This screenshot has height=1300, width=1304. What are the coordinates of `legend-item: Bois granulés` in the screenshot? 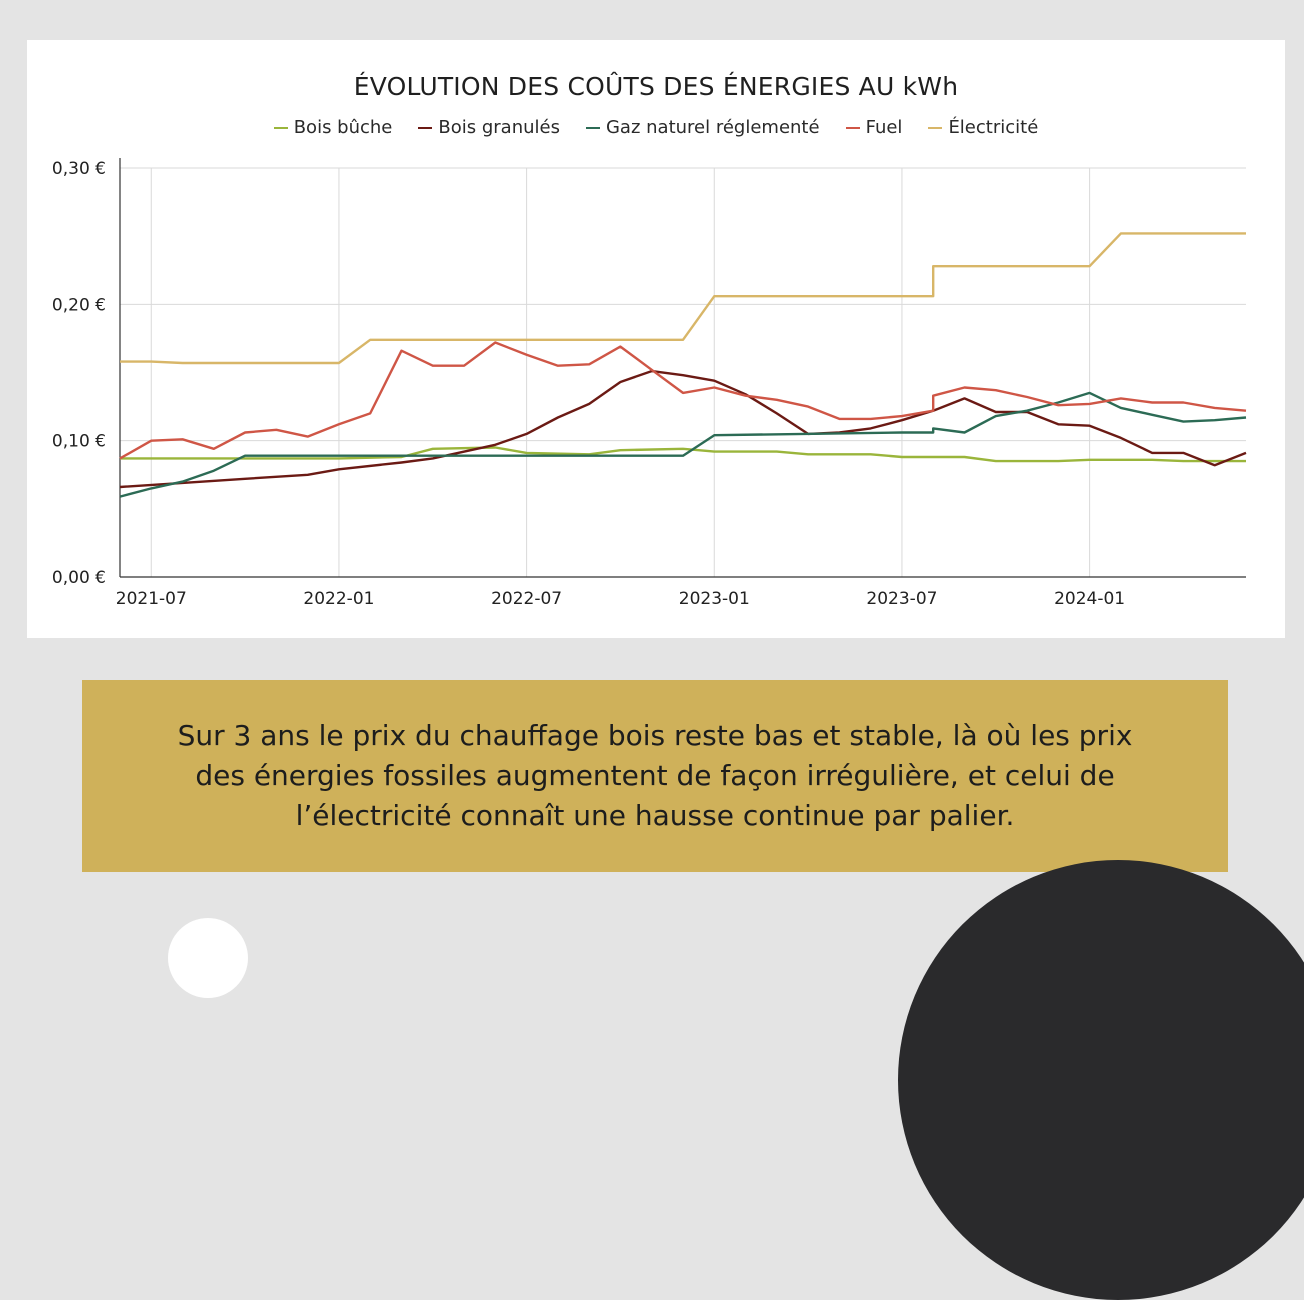 It's located at (489, 127).